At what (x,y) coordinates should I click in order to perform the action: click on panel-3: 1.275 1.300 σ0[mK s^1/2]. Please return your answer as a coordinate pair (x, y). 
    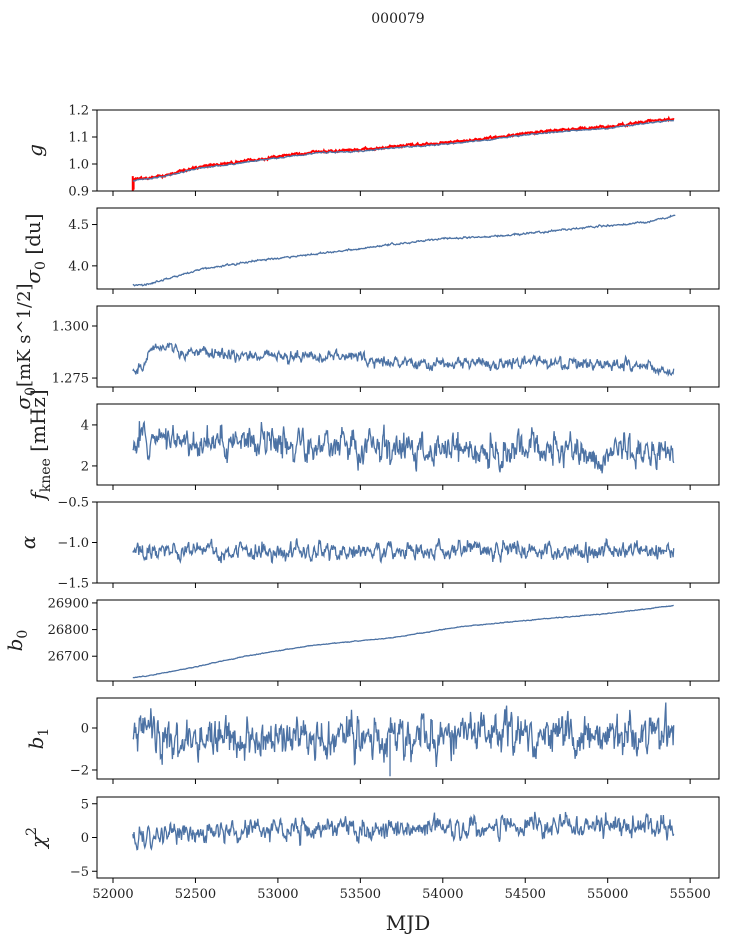
    Looking at the image, I should click on (365, 346).